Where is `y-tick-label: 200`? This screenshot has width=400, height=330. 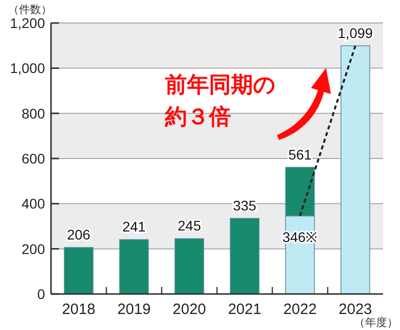
y-tick-label: 200 is located at coordinates (34, 248).